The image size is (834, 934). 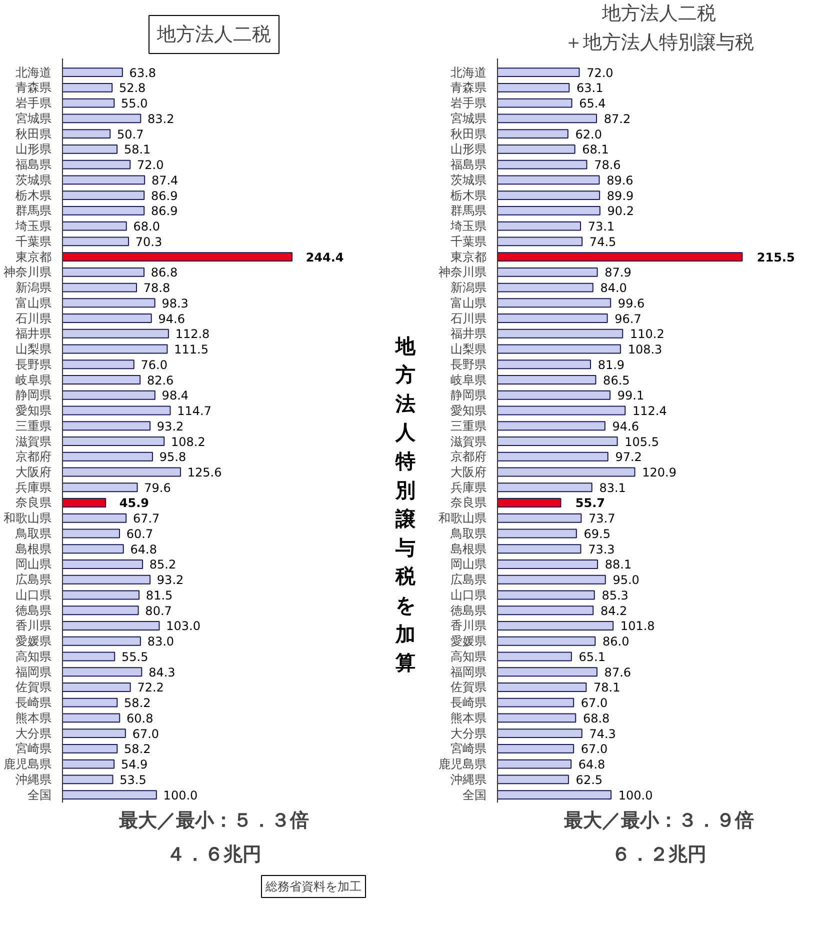 I want to click on data-label: 50.7, so click(x=130, y=134).